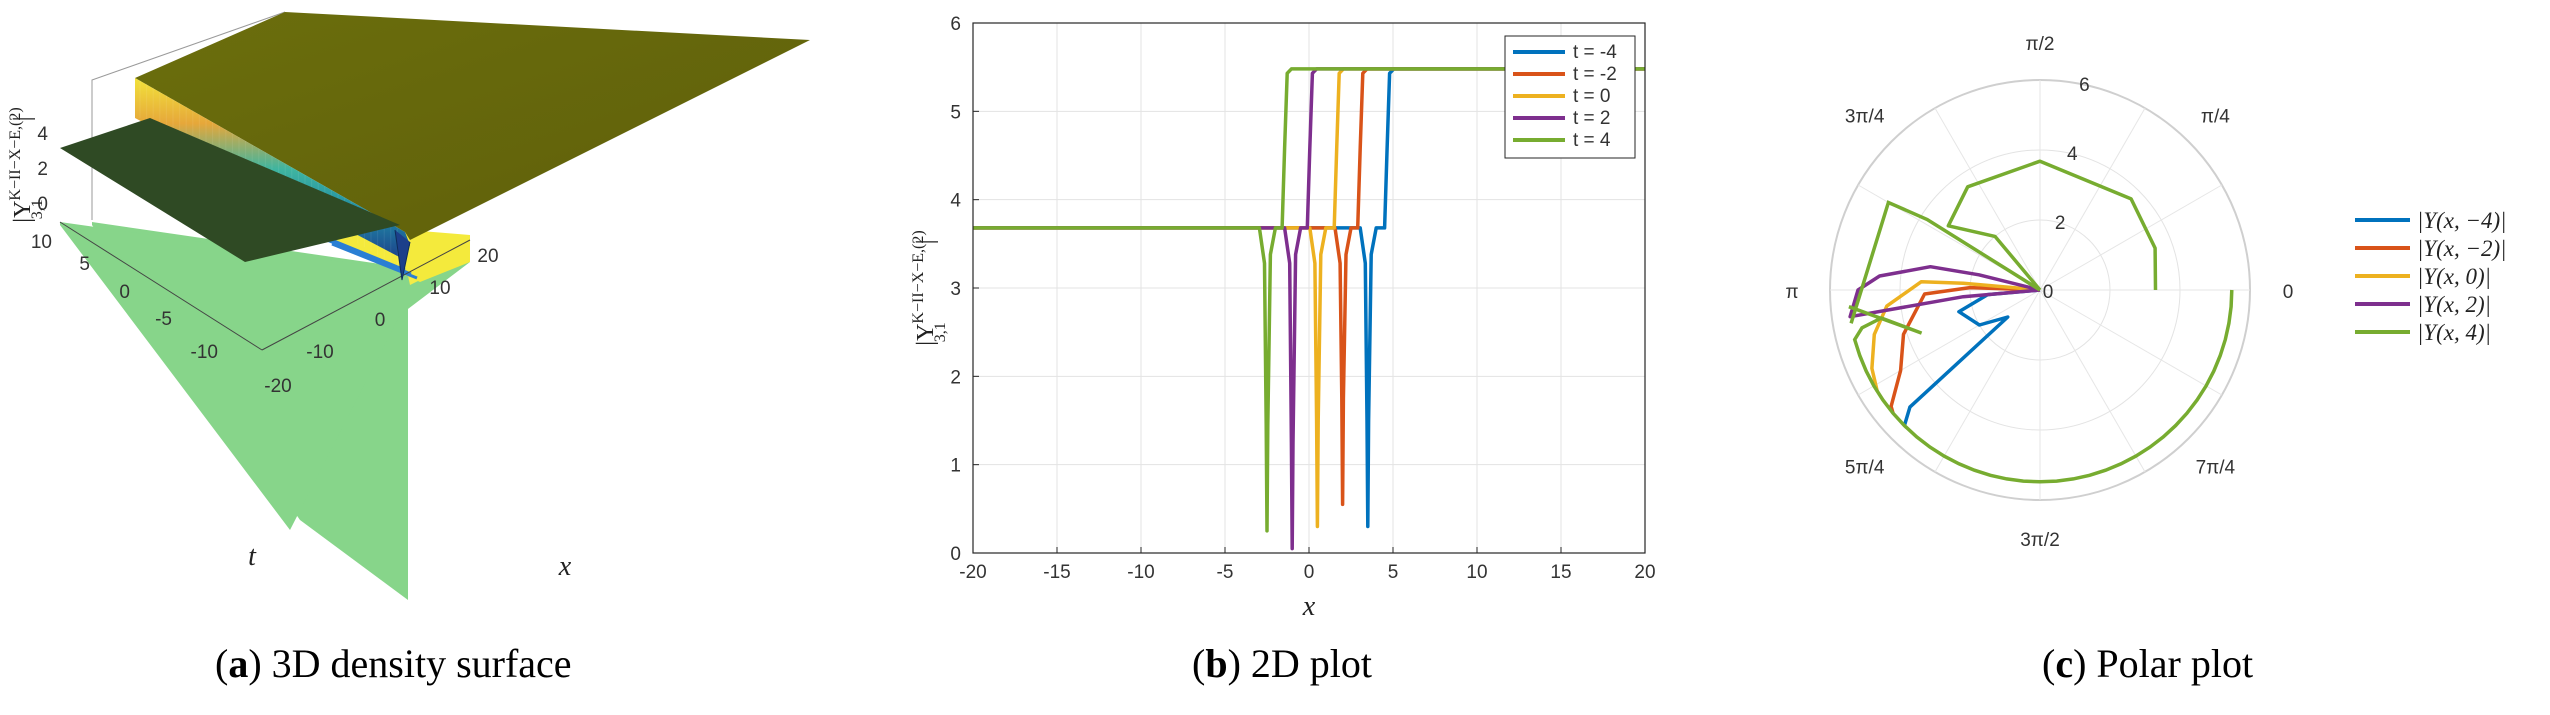  I want to click on t-tick-label: 5, so click(84, 264).